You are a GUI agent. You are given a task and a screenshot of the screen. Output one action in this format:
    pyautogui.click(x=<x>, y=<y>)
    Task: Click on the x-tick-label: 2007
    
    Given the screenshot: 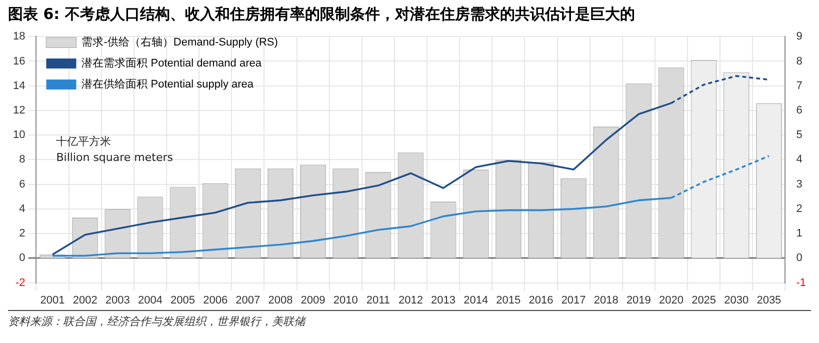 What is the action you would take?
    pyautogui.click(x=248, y=300)
    